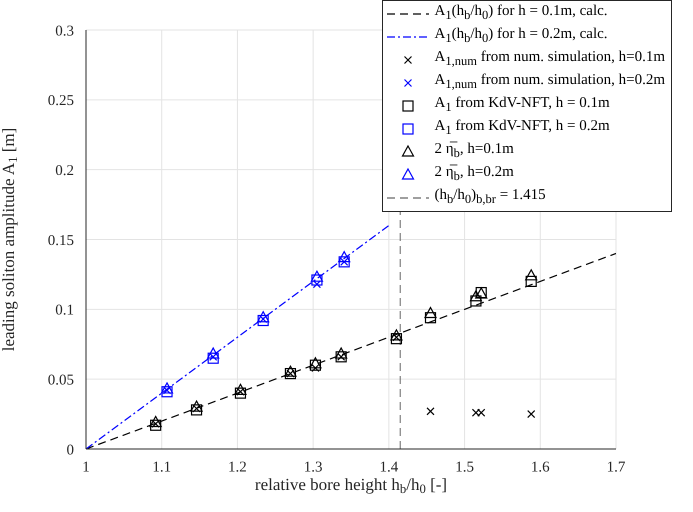 The height and width of the screenshot is (512, 693). Describe the element at coordinates (522, 128) in the screenshot. I see `legend-label: A$_{1}$ from KdV-NFT, h = 0.2m` at that location.